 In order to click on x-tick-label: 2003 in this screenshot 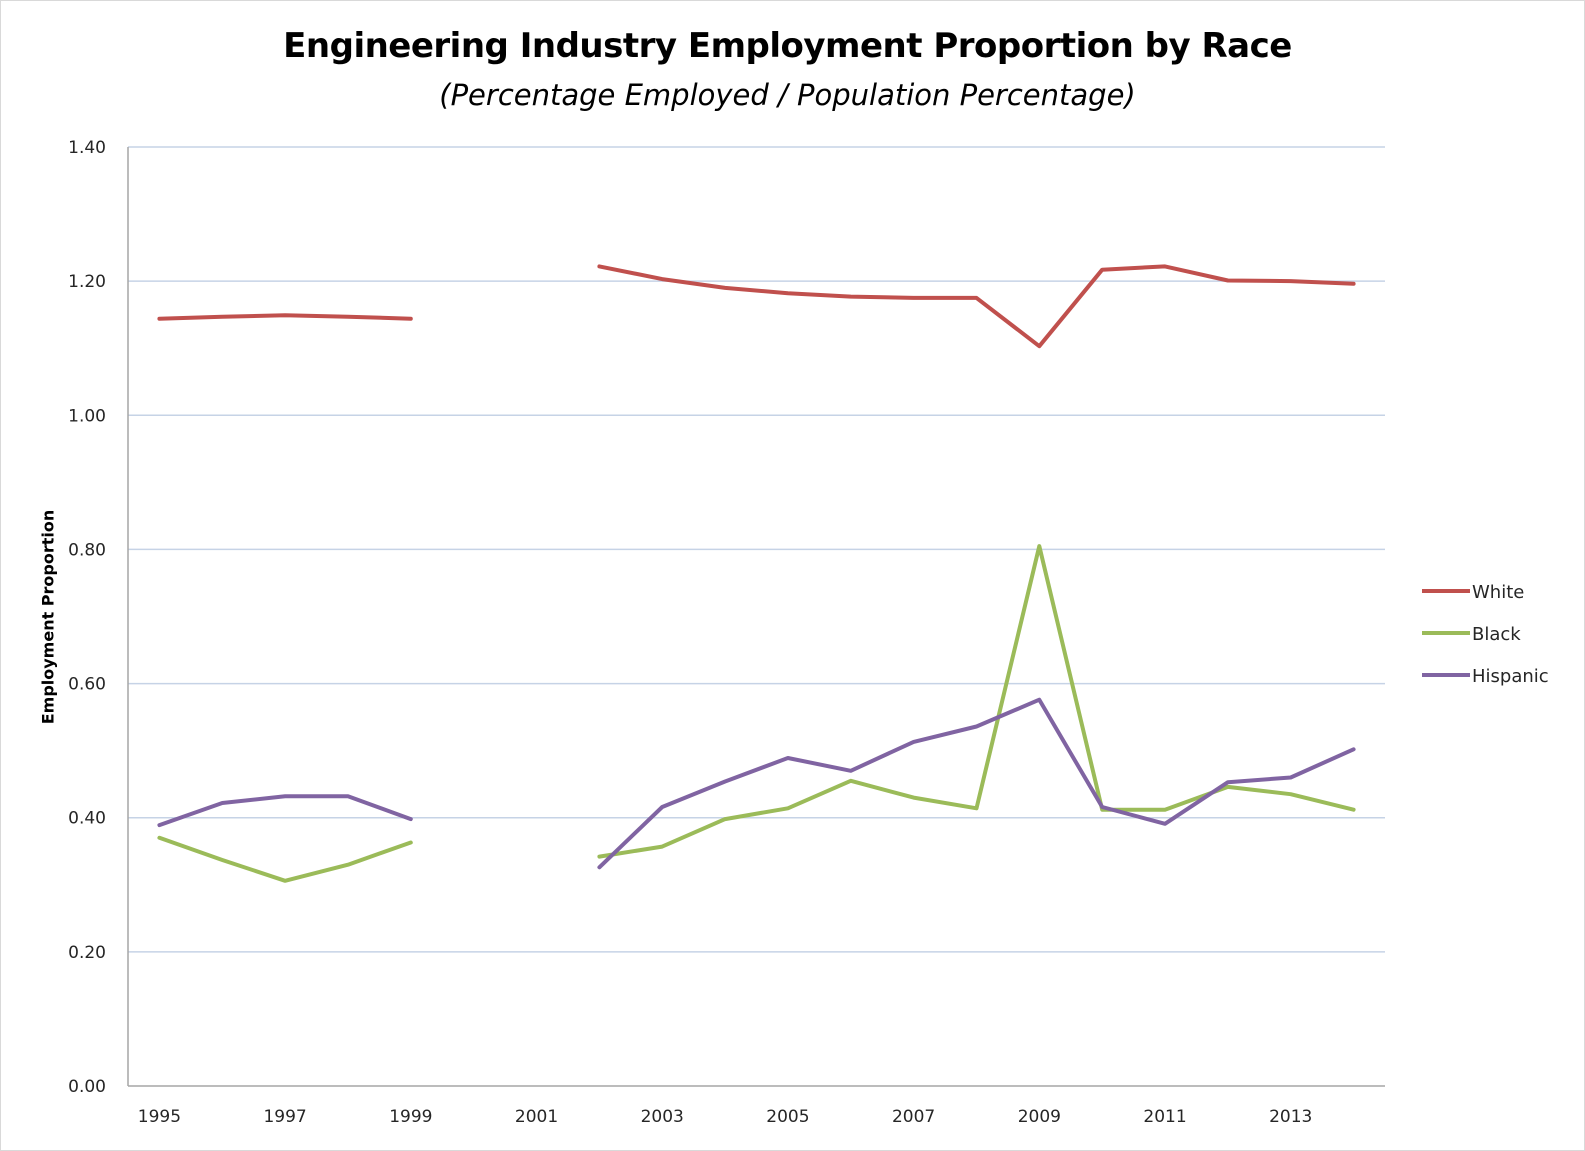, I will do `click(662, 1117)`.